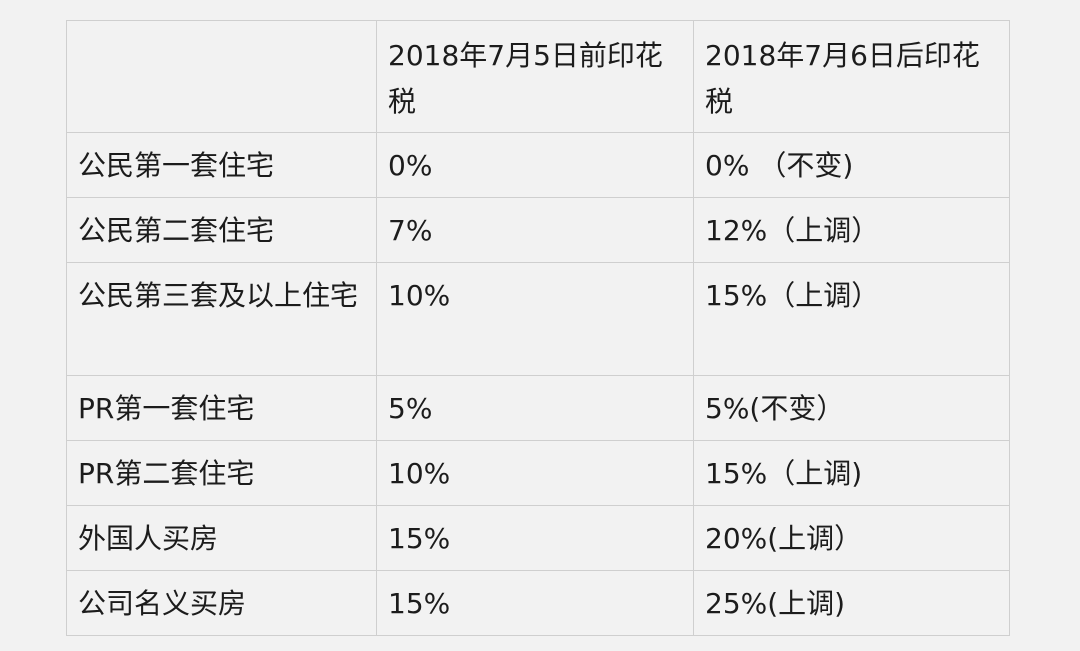 Image resolution: width=1080 pixels, height=651 pixels. Describe the element at coordinates (851, 538) in the screenshot. I see `after-rate-cell: 20%(上调）` at that location.